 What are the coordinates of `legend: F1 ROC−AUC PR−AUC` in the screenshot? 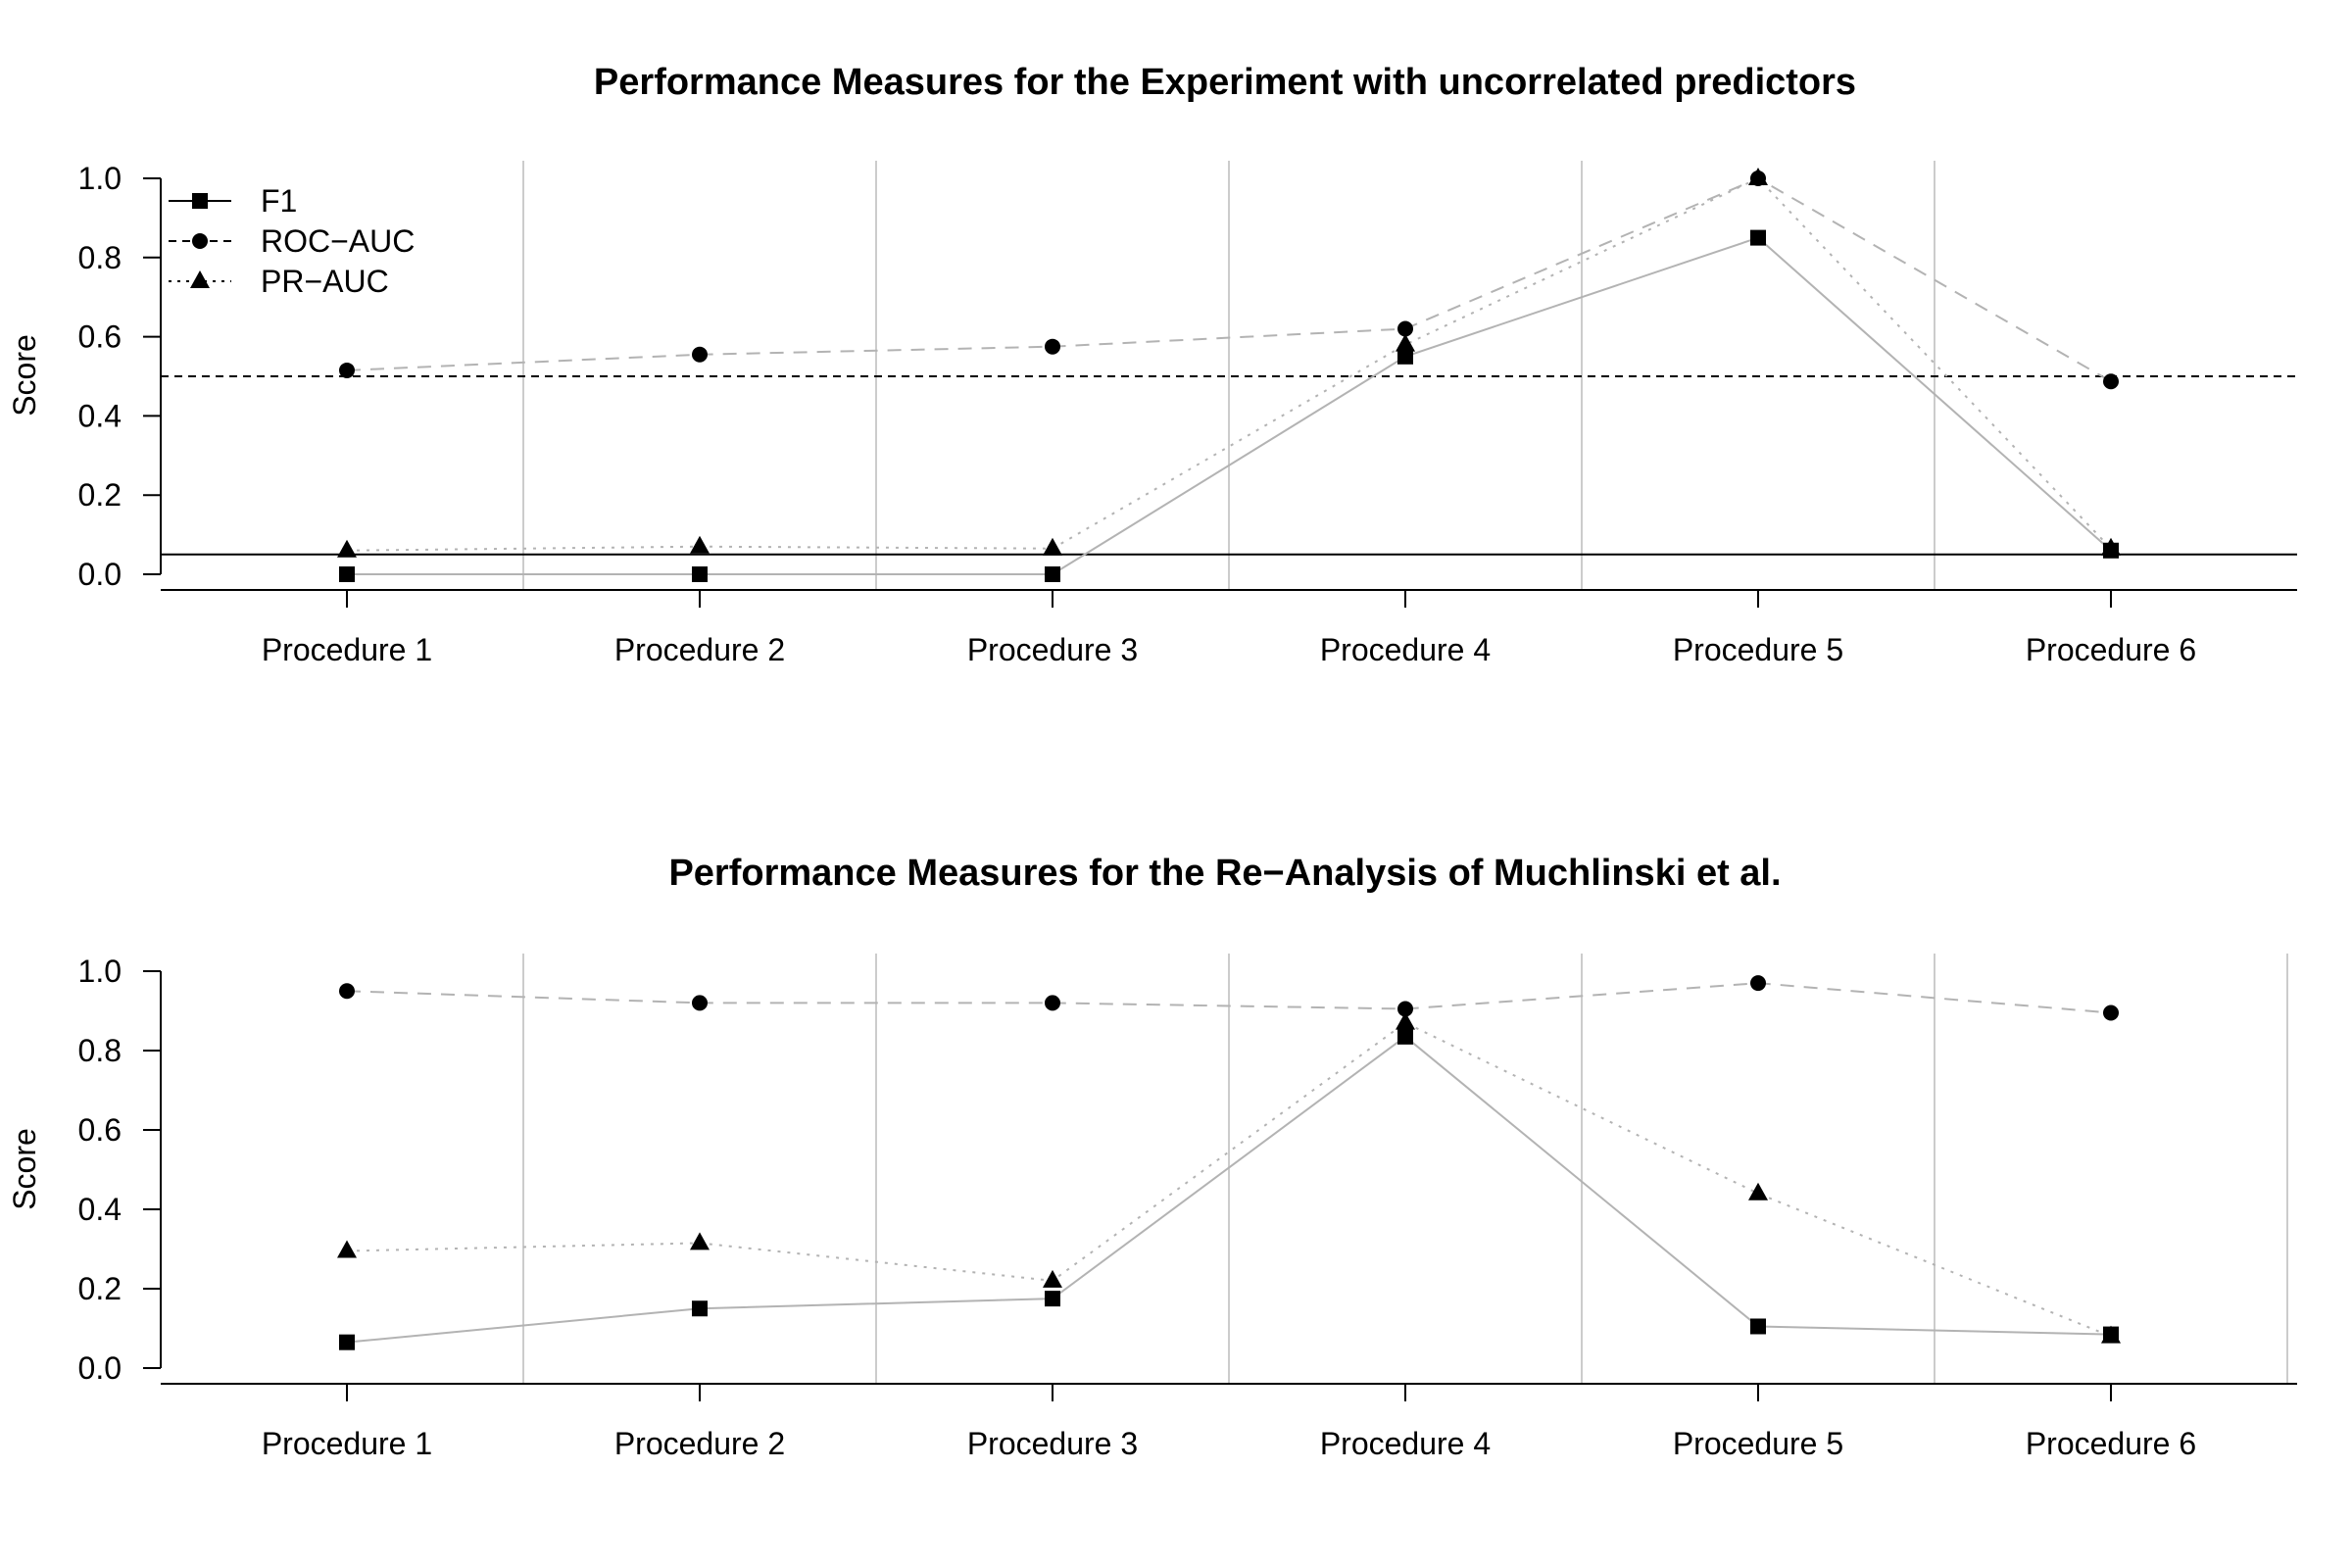 It's located at (292, 241).